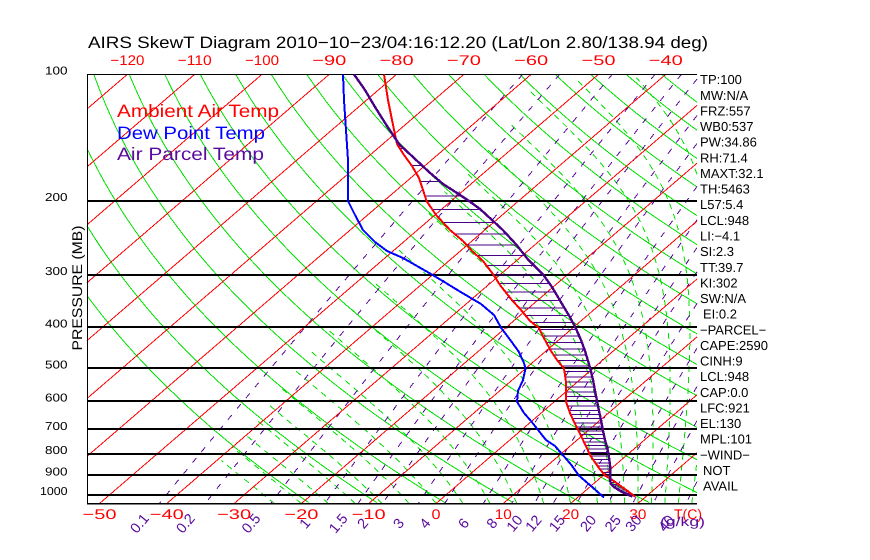 This screenshot has width=870, height=560. What do you see at coordinates (732, 173) in the screenshot?
I see `svg-text: MAXT:32.1` at bounding box center [732, 173].